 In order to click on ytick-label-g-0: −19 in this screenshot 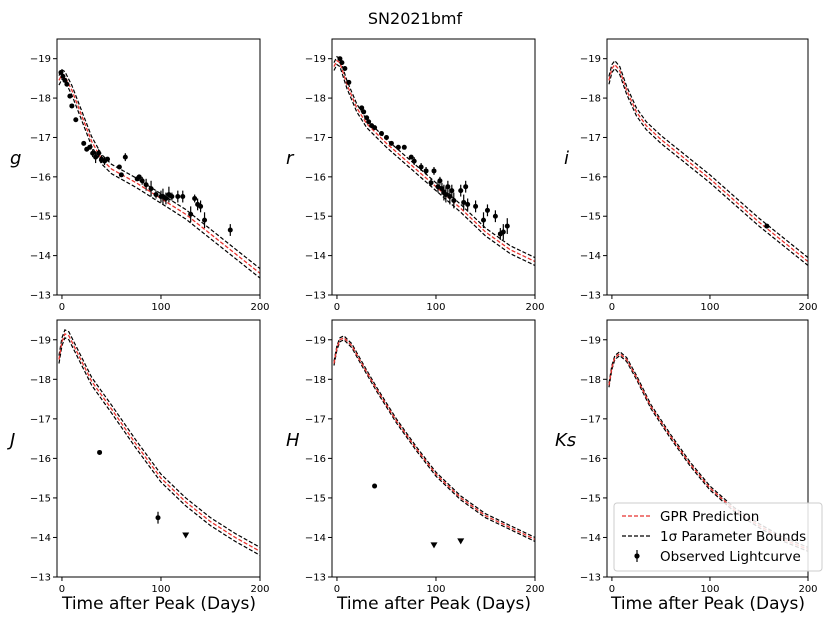, I will do `click(40, 59)`.